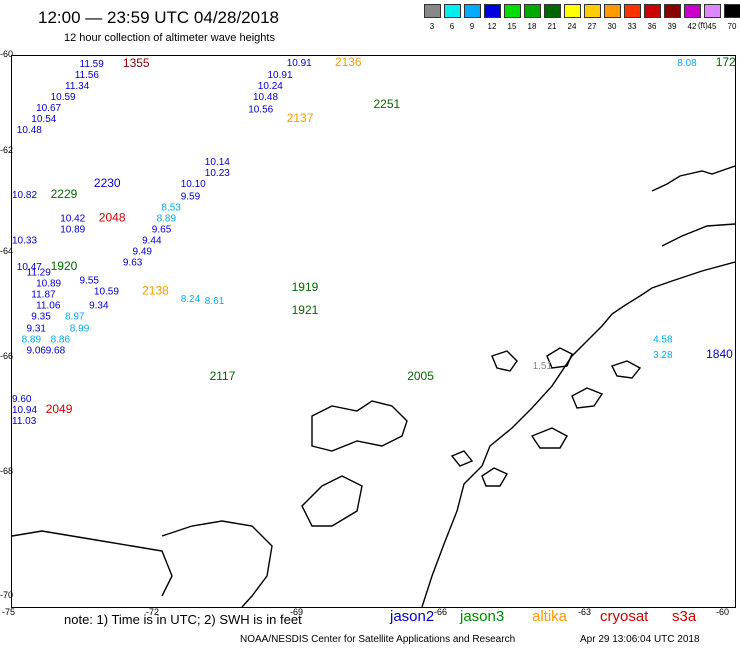  Describe the element at coordinates (7, 471) in the screenshot. I see `lat-label: -68` at that location.